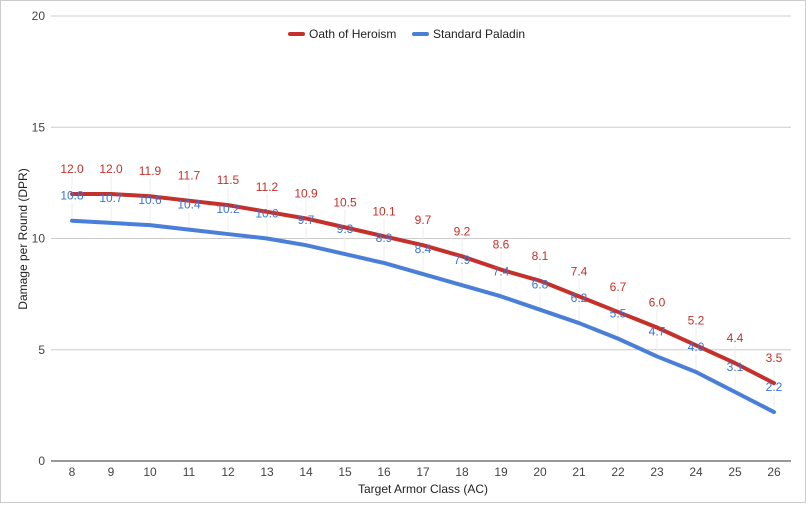 Image resolution: width=806 pixels, height=509 pixels. What do you see at coordinates (774, 387) in the screenshot?
I see `data-label: 2.2` at bounding box center [774, 387].